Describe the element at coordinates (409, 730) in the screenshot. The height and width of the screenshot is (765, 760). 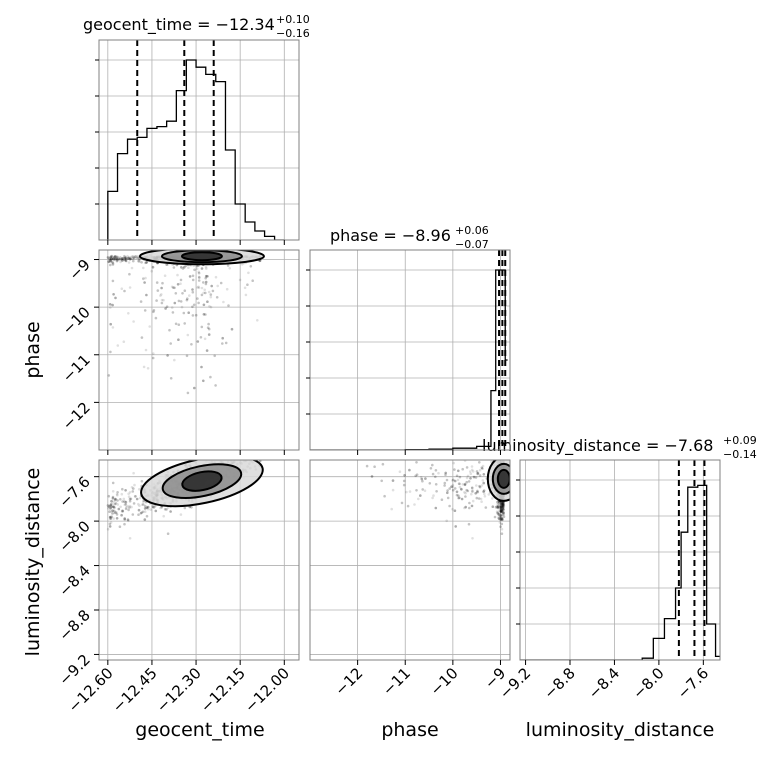
I see `xlabel-phase: phase` at that location.